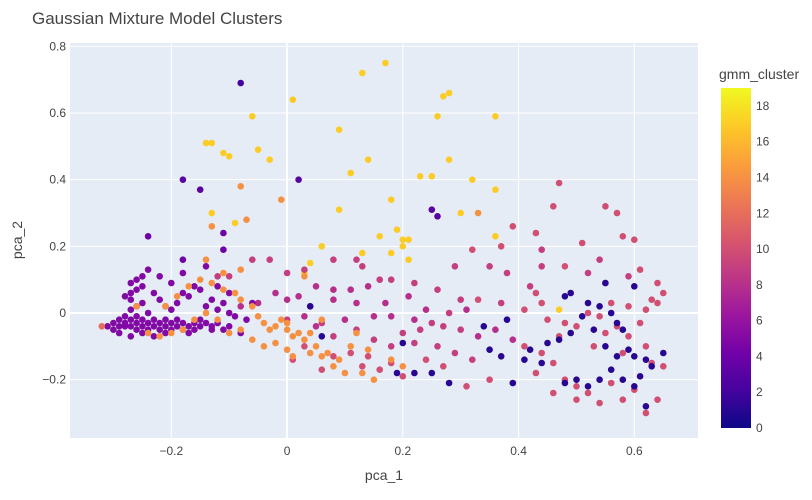 Image resolution: width=812 pixels, height=500 pixels. Describe the element at coordinates (763, 249) in the screenshot. I see `colorbar-tick-label: 10` at that location.